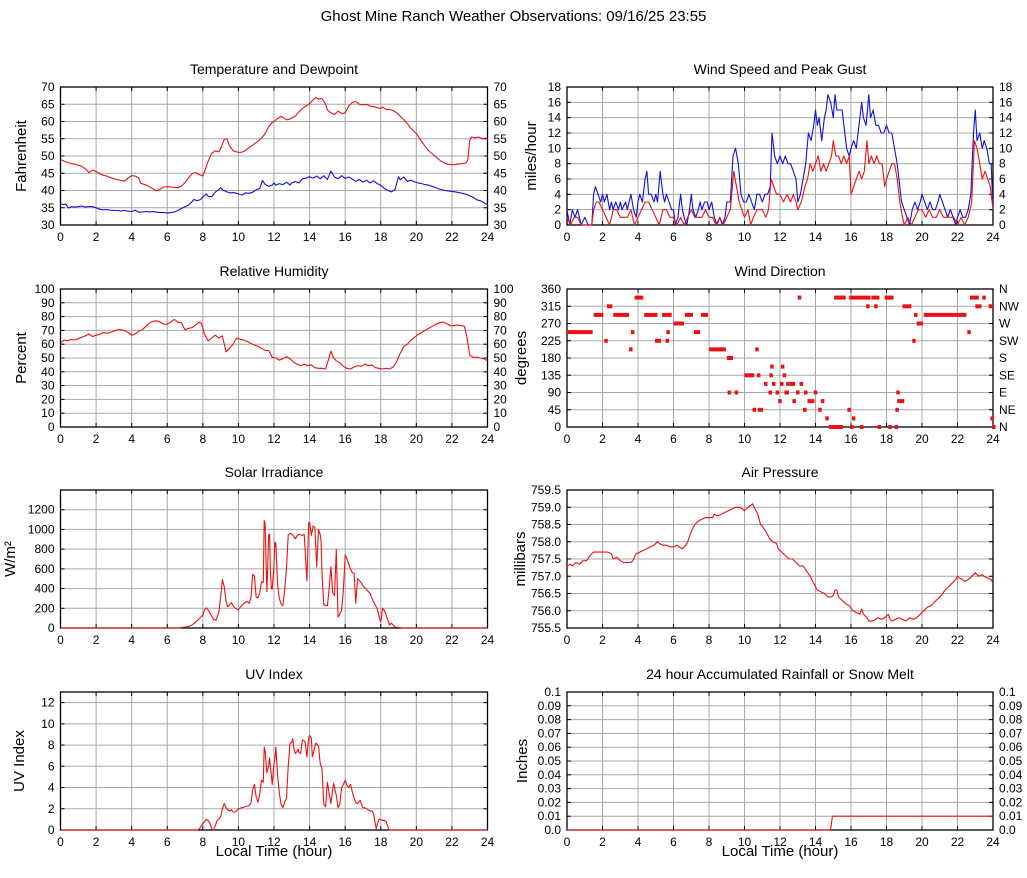 The height and width of the screenshot is (878, 1027). What do you see at coordinates (1003, 427) in the screenshot?
I see `svg-text: N` at bounding box center [1003, 427].